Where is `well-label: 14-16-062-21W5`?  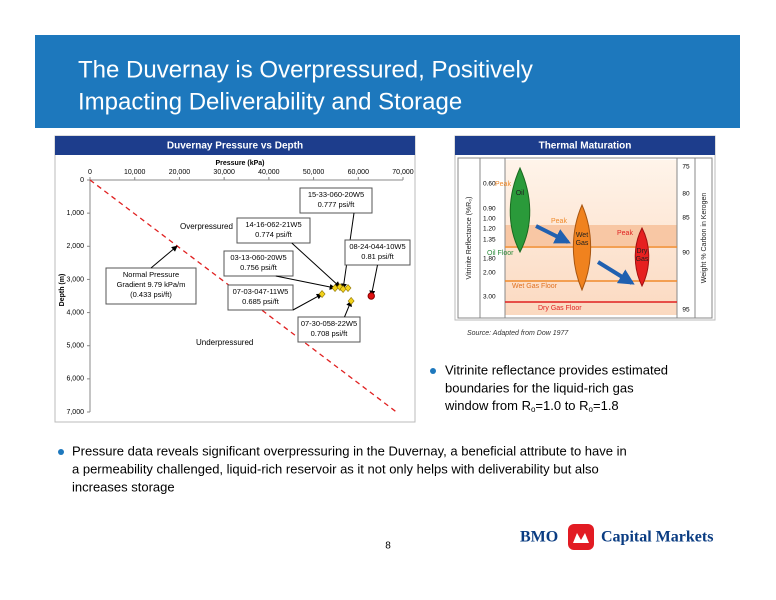 well-label: 14-16-062-21W5 is located at coordinates (273, 224).